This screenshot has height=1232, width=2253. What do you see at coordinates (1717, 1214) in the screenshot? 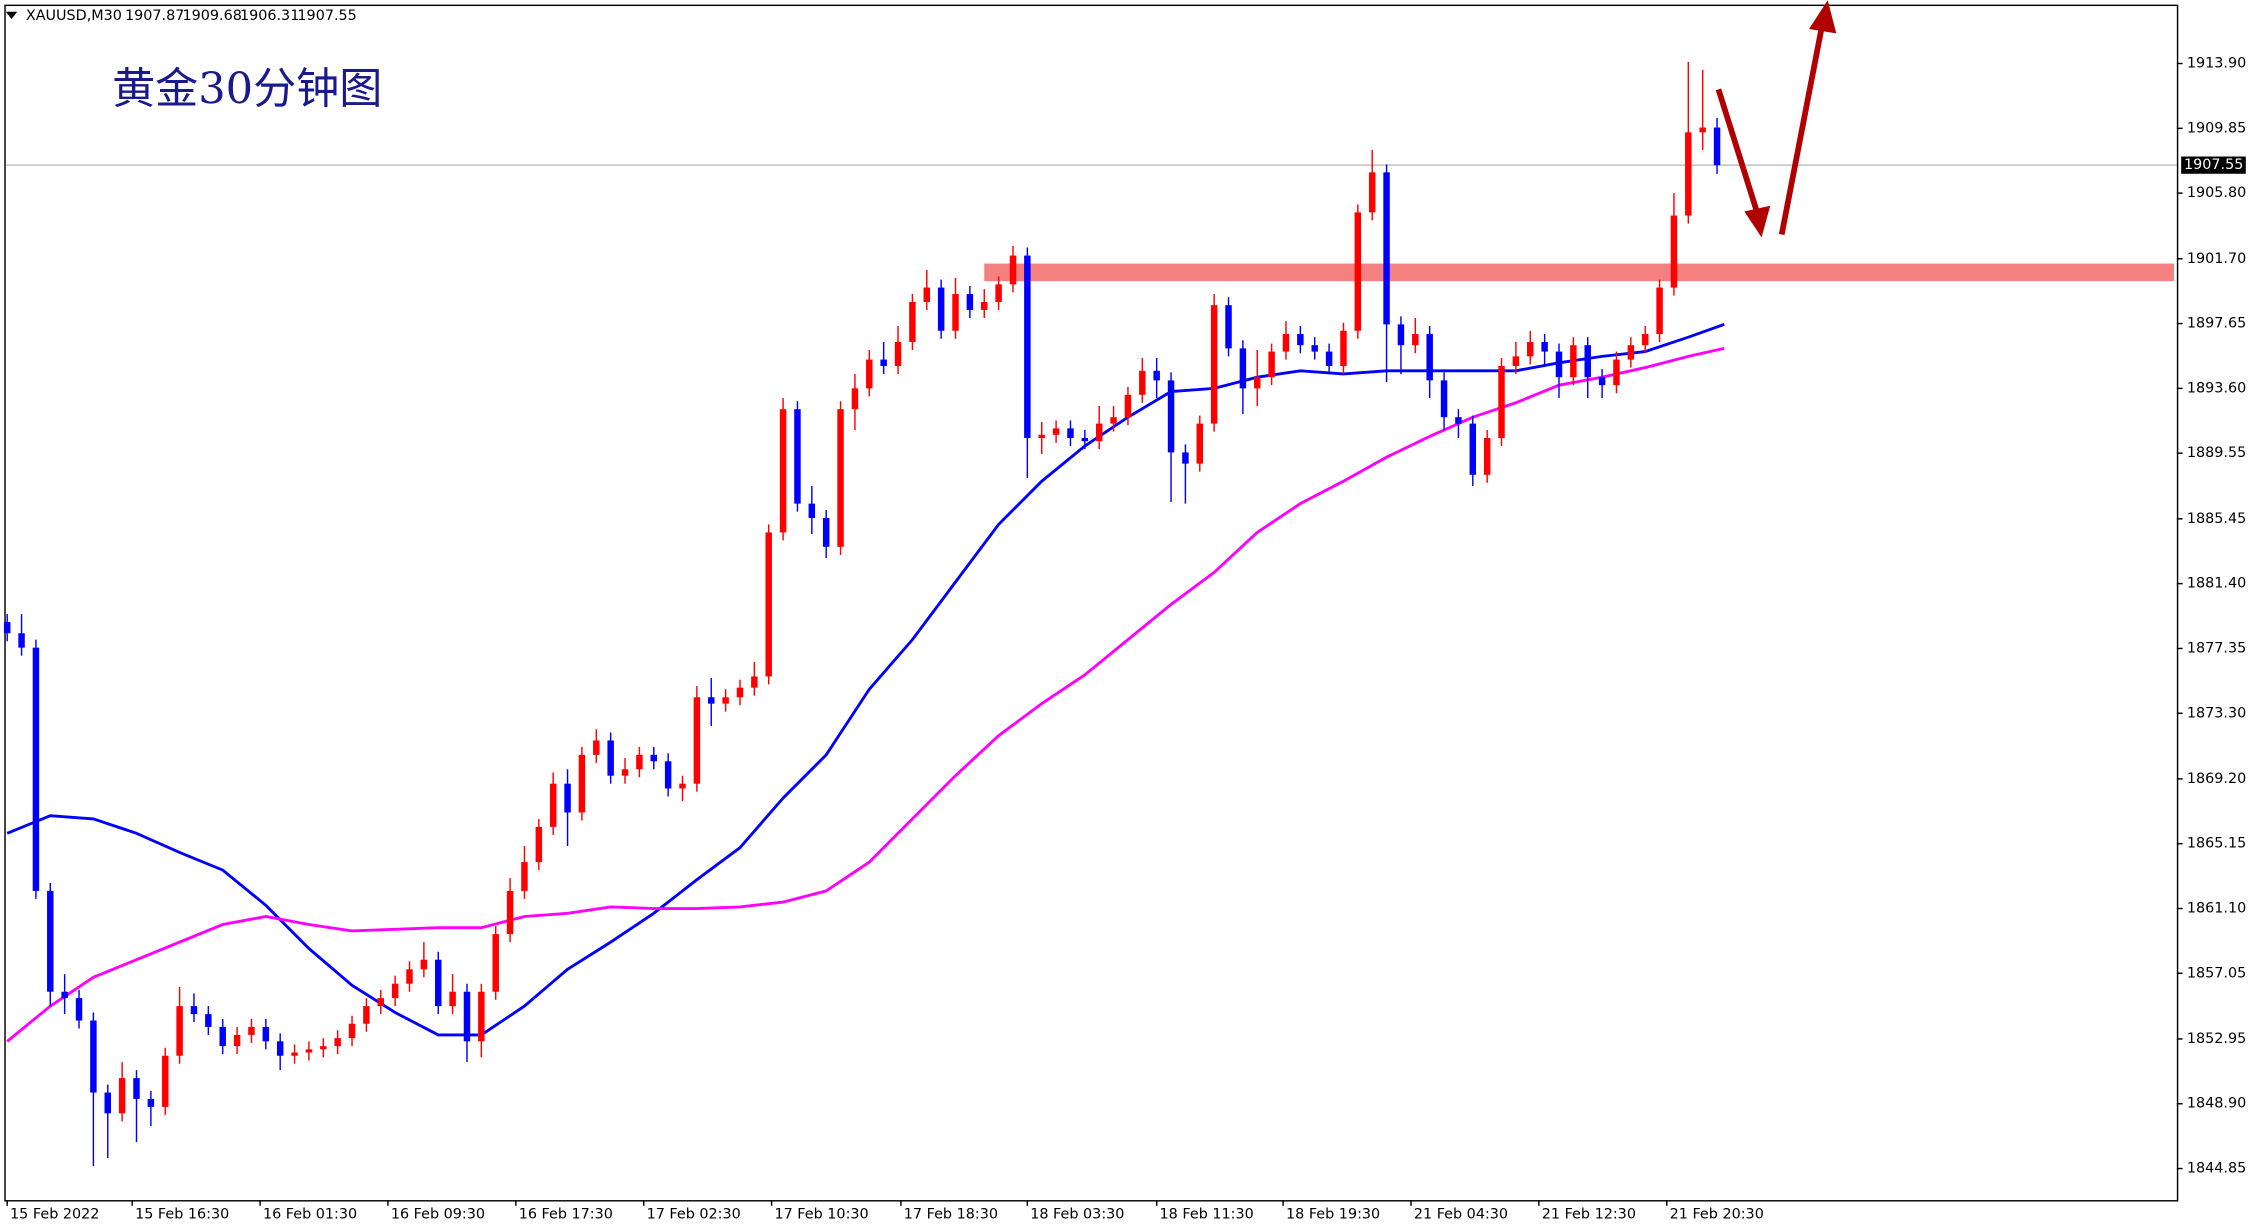
I see `x-tick-label: 21 Feb 20:30` at bounding box center [1717, 1214].